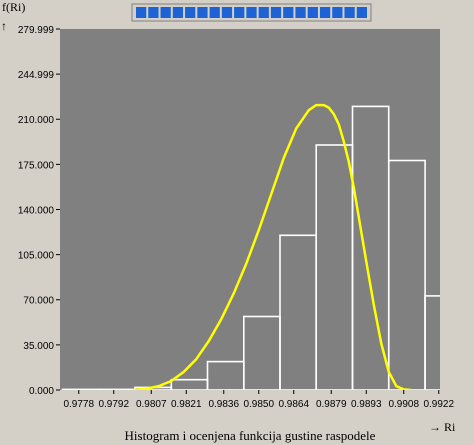 This screenshot has width=474, height=445. I want to click on x-tick-label: 0.9908, so click(403, 404).